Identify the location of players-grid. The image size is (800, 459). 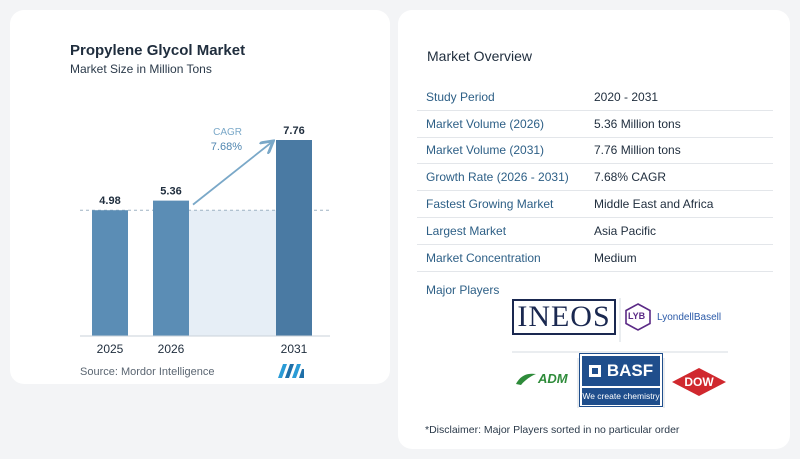
(620, 353).